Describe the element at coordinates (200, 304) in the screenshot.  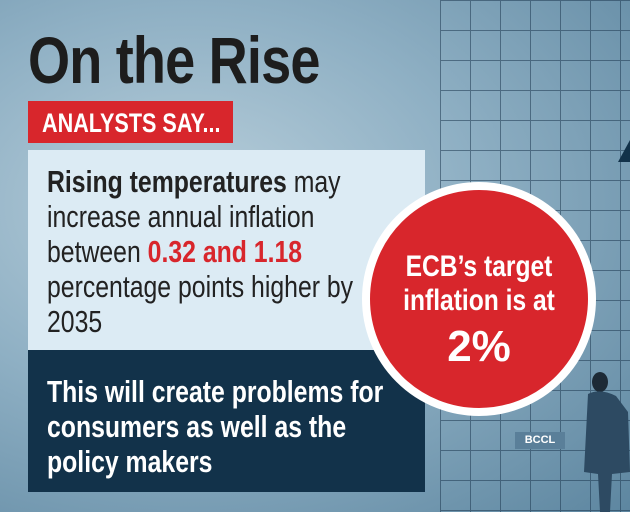
I see `finding-text-2: percentage points higher by 2035` at that location.